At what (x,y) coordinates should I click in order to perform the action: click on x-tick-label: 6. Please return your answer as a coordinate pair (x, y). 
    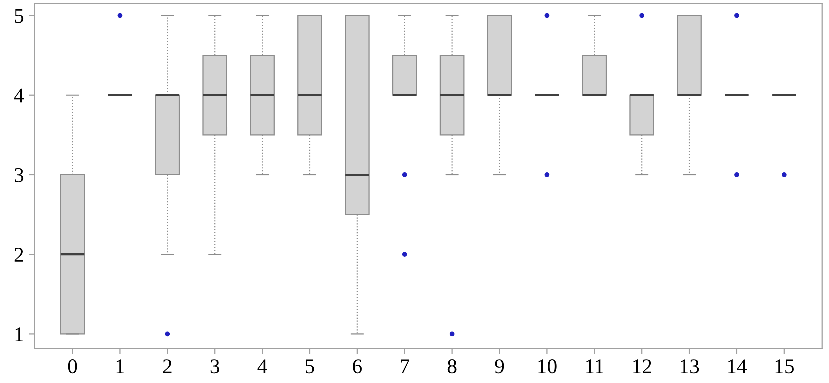
    Looking at the image, I should click on (357, 367).